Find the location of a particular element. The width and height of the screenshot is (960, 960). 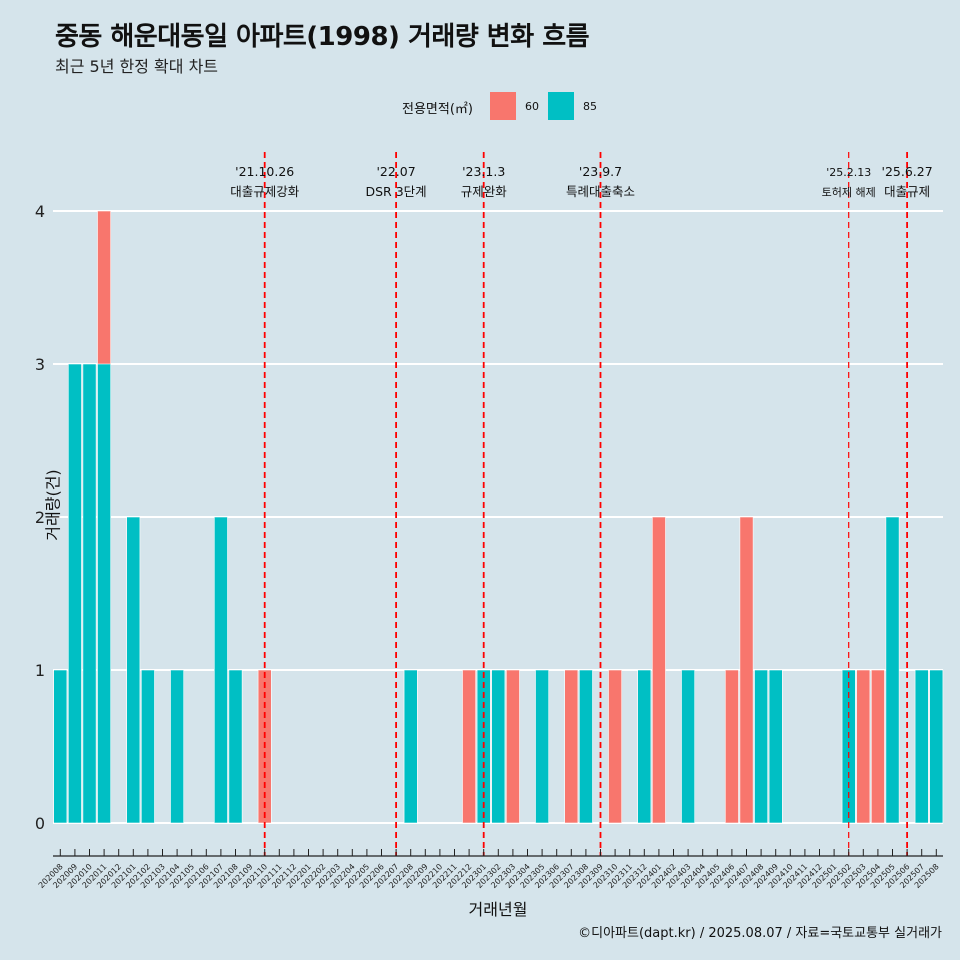

event-label: 대출규제 is located at coordinates (907, 191).